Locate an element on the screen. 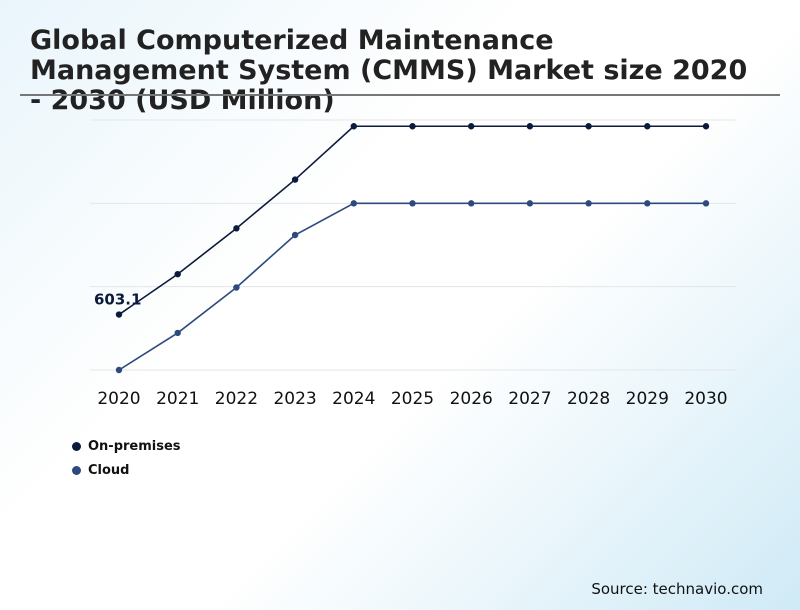  x-tick-label: 2020 is located at coordinates (118, 399).